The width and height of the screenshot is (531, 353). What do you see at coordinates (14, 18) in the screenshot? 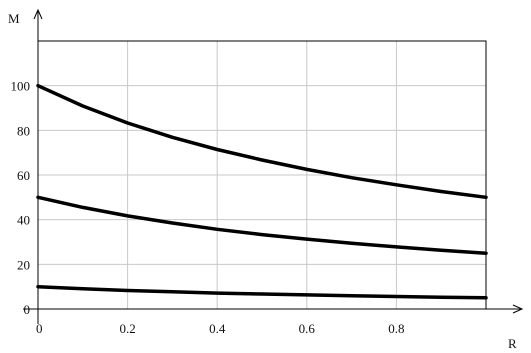
I see `y-axis-label: M` at bounding box center [14, 18].